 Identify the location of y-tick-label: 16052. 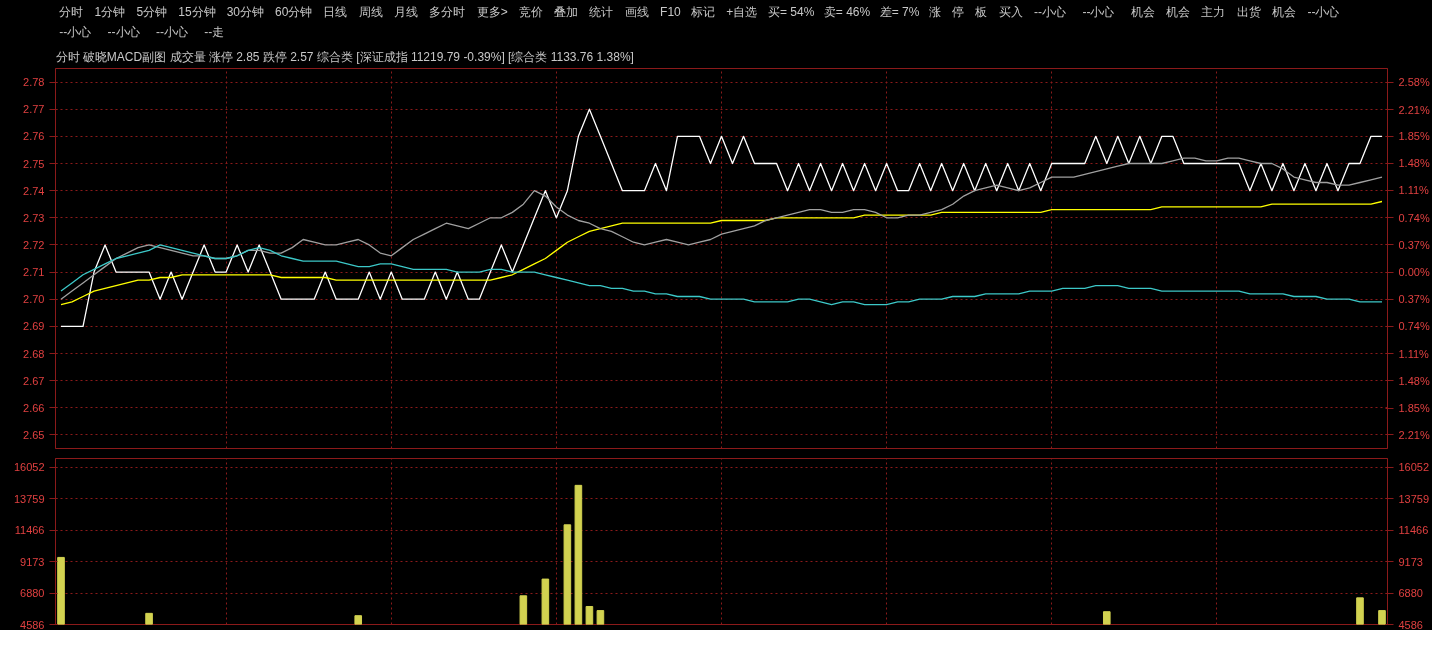
(29, 467).